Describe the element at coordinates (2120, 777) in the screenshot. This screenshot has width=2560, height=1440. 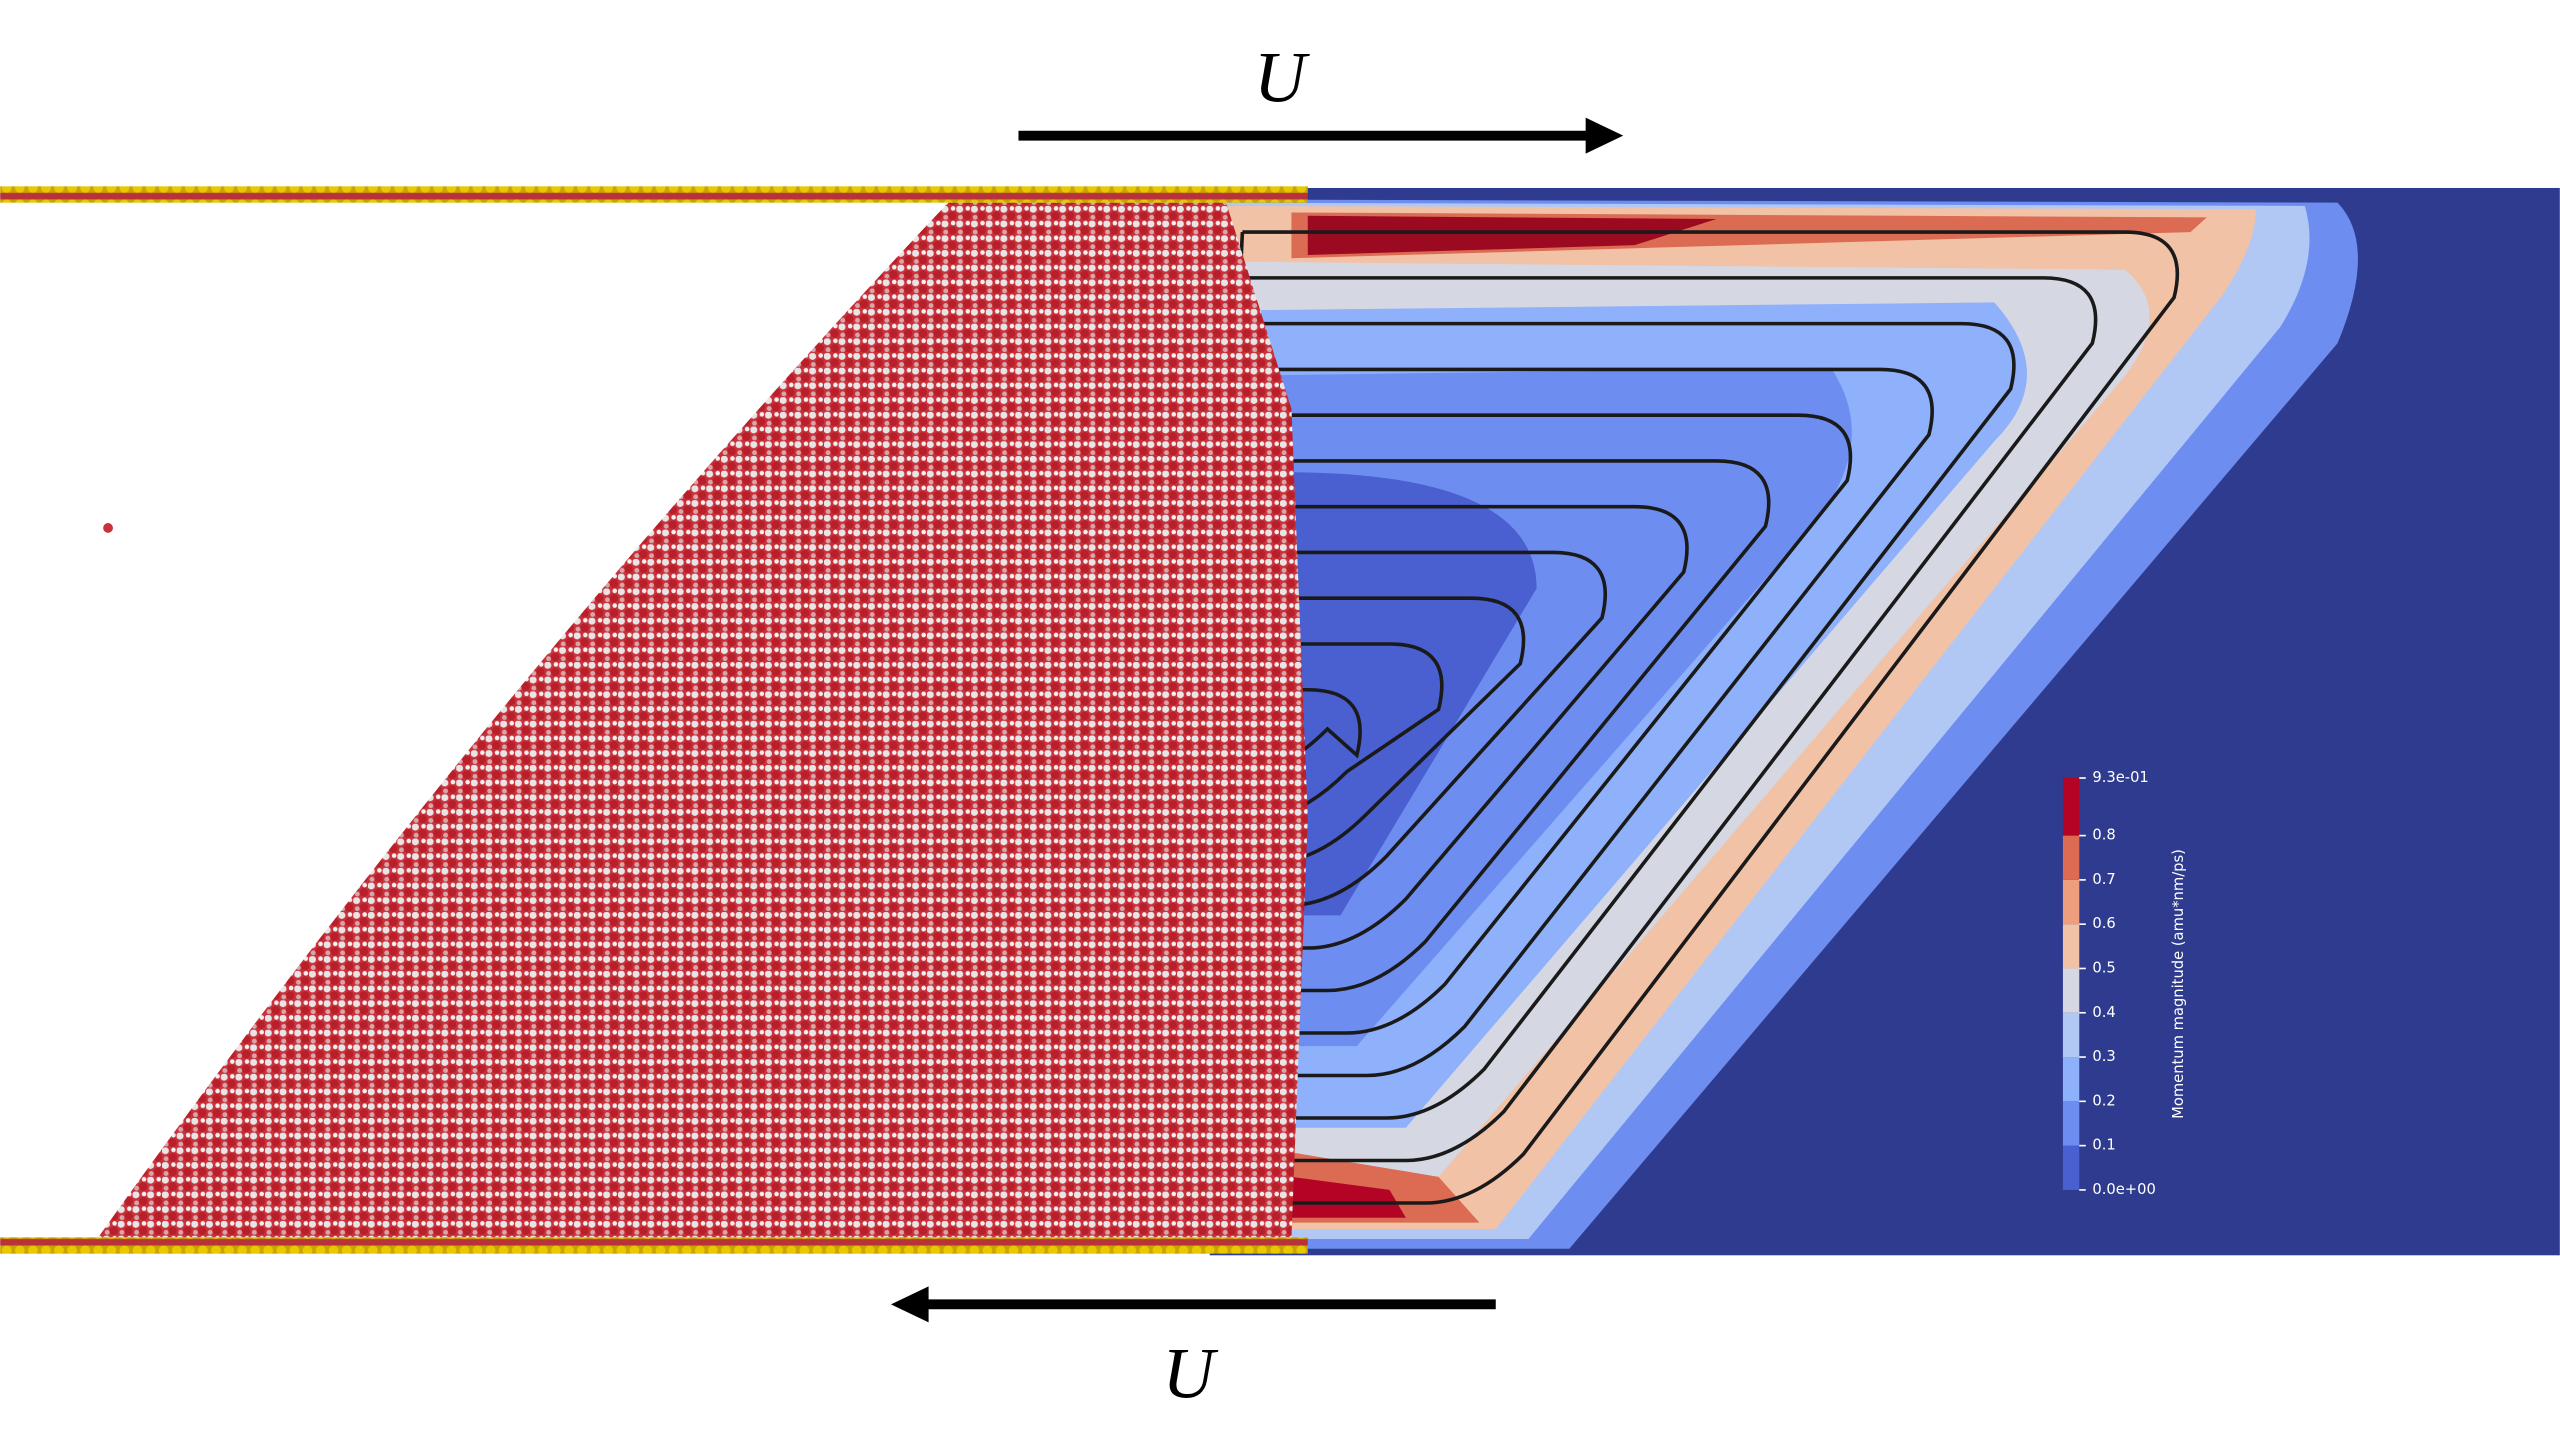
I see `colorbar-tick-label: 9.3e-01` at that location.